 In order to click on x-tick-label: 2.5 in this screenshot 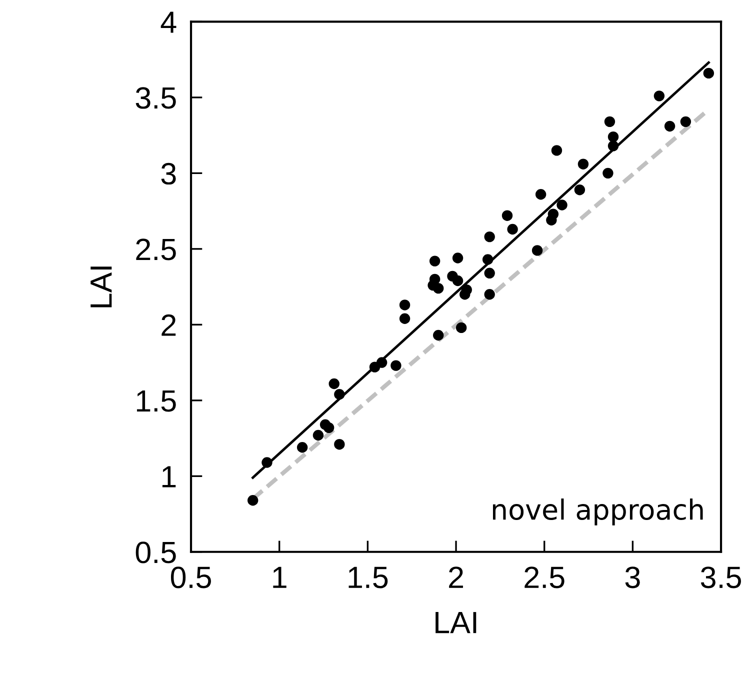, I will do `click(544, 577)`.